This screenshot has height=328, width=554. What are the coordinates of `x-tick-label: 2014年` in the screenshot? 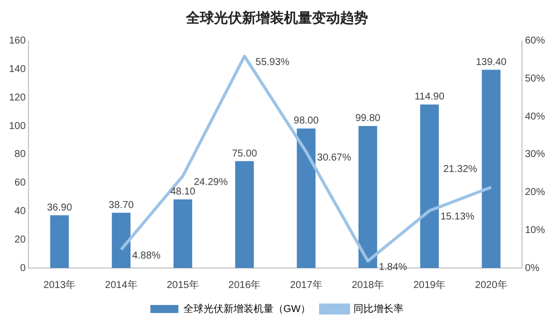 It's located at (121, 284).